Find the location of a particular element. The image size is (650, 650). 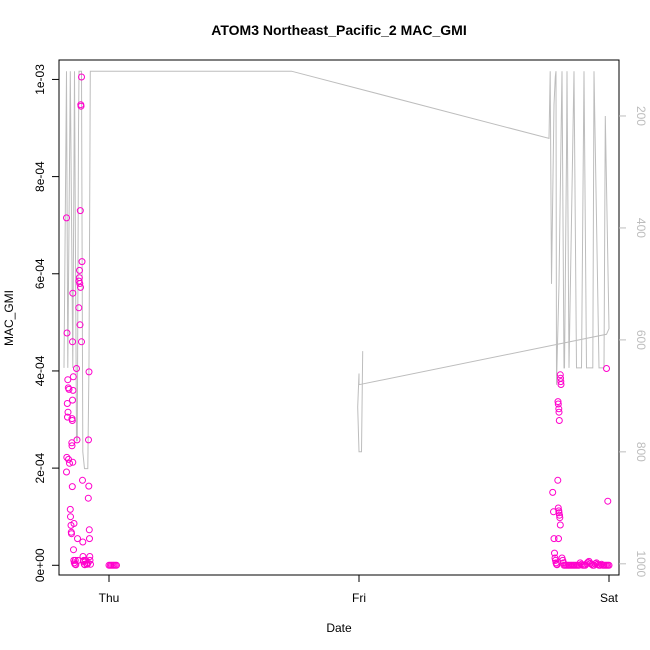

x-tick-label: Sat is located at coordinates (609, 598).